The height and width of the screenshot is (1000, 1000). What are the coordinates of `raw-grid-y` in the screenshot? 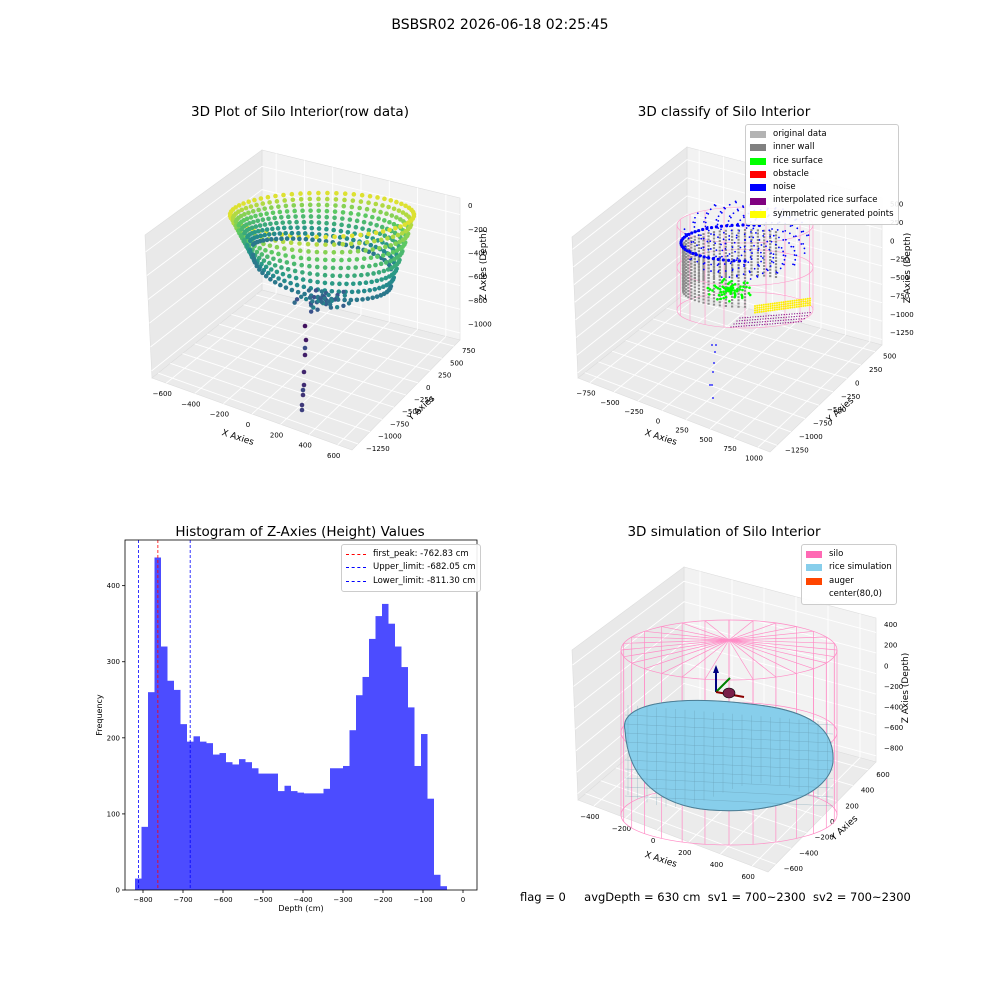 It's located at (343, 331).